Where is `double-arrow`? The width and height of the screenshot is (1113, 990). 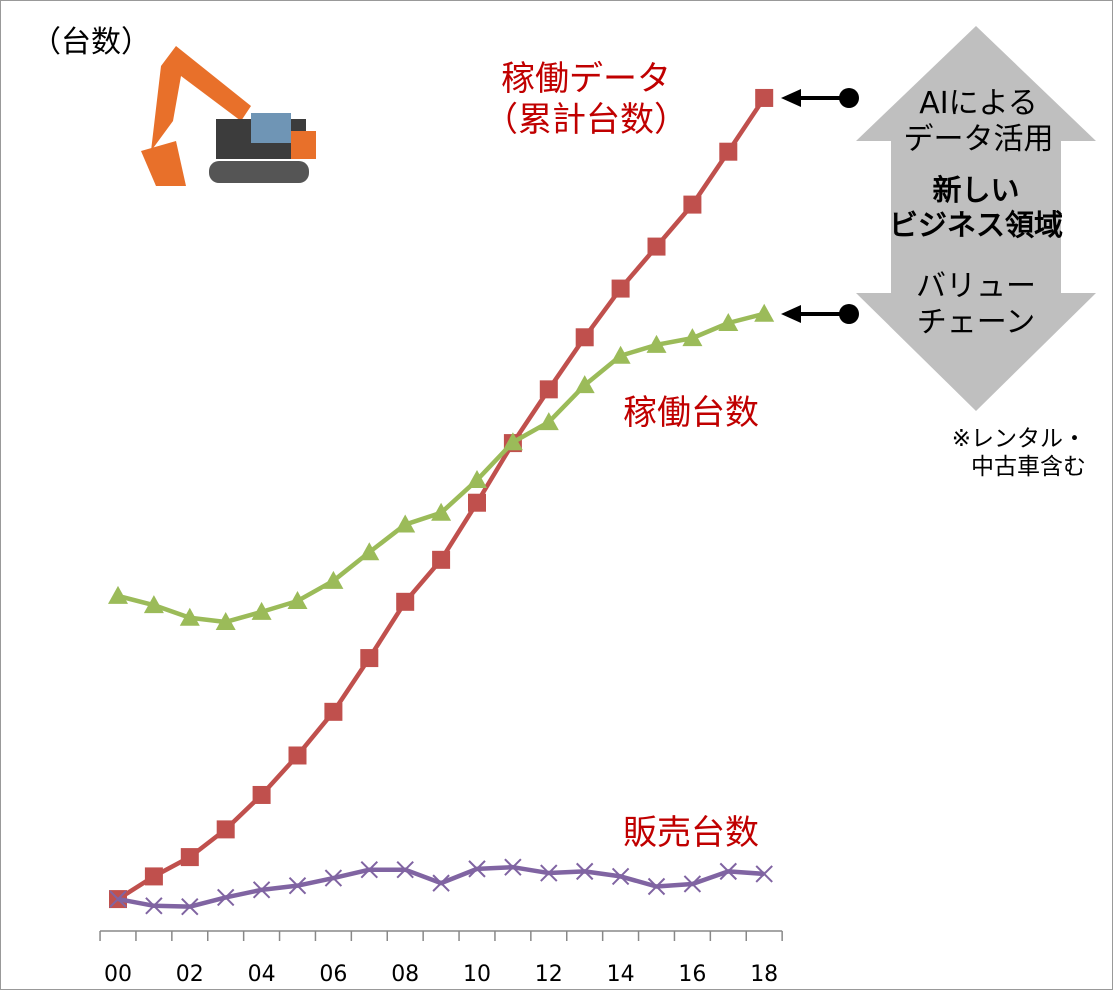 double-arrow is located at coordinates (976, 218).